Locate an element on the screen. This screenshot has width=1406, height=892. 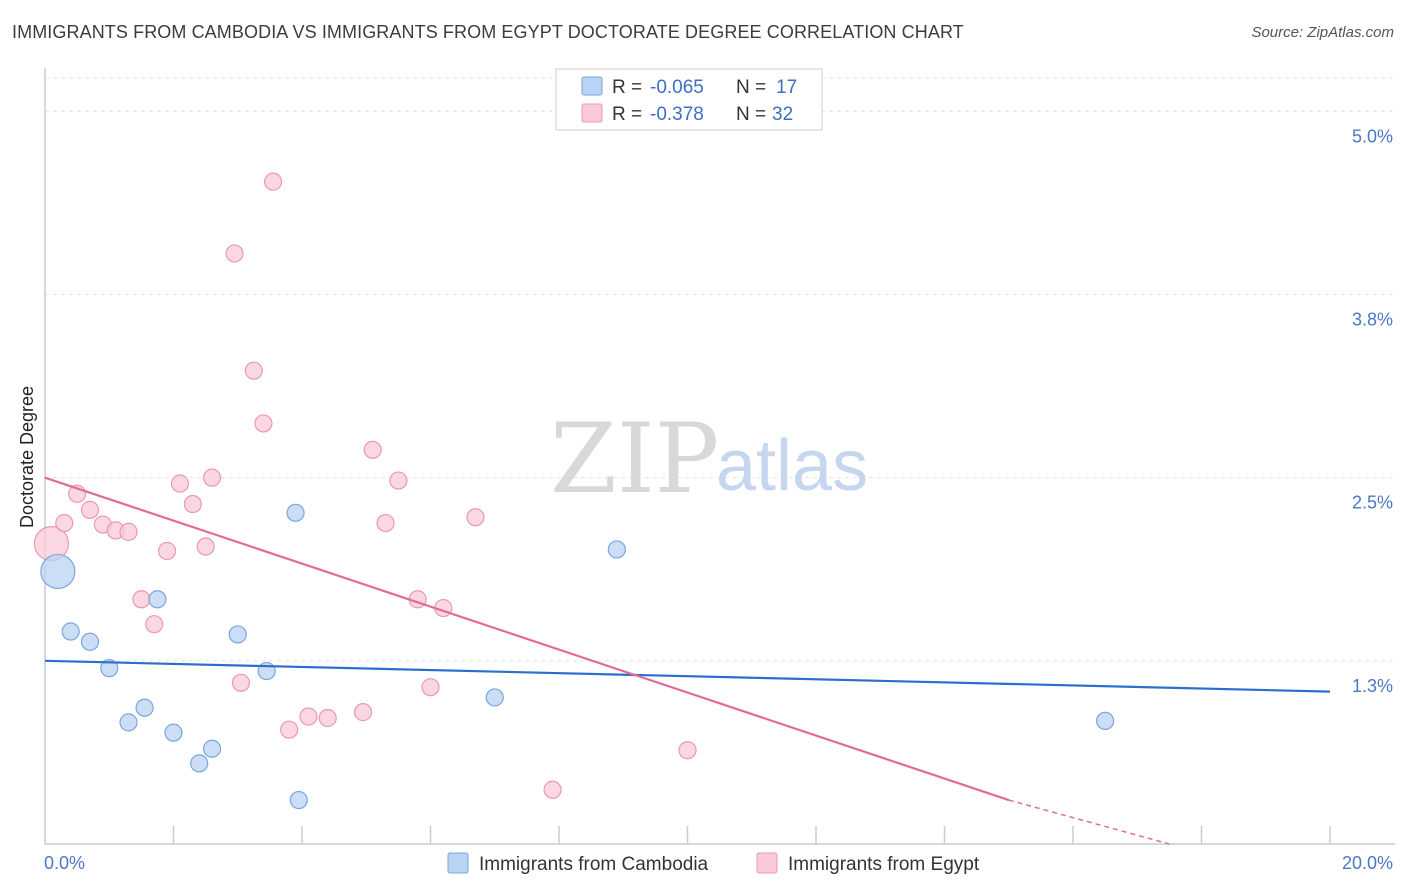
legend-swatch-egypt is located at coordinates (592, 113).